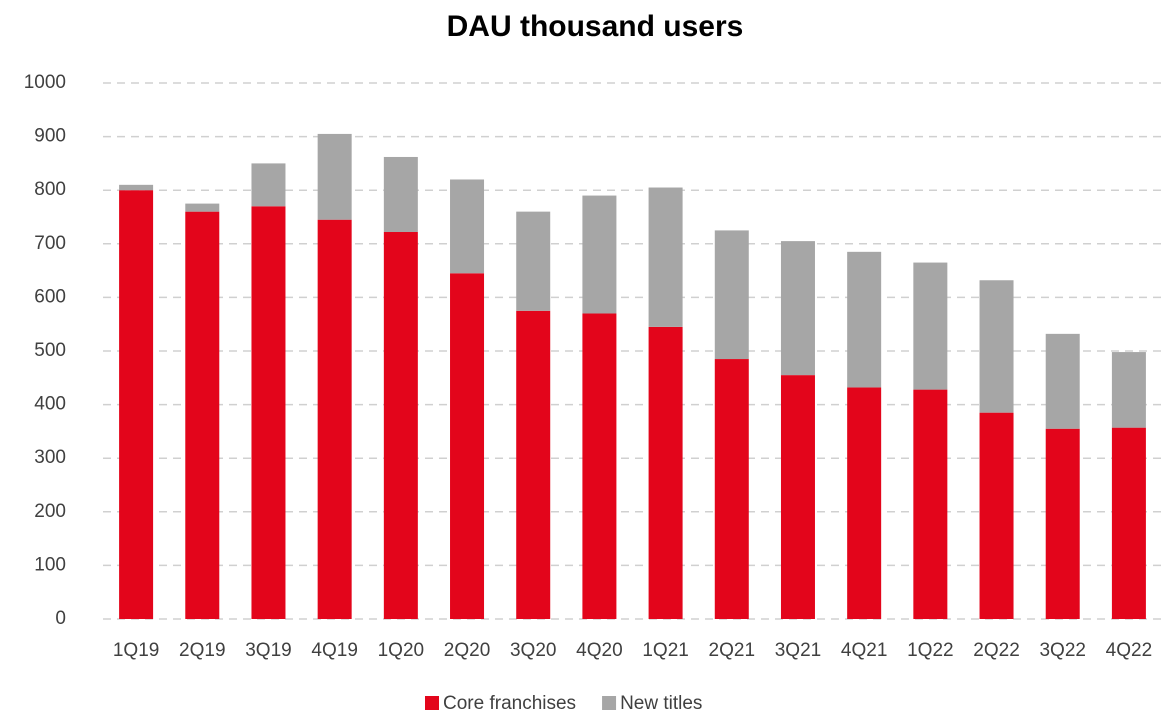 The width and height of the screenshot is (1168, 717). What do you see at coordinates (467, 650) in the screenshot?
I see `x-tick-label: 2Q20` at bounding box center [467, 650].